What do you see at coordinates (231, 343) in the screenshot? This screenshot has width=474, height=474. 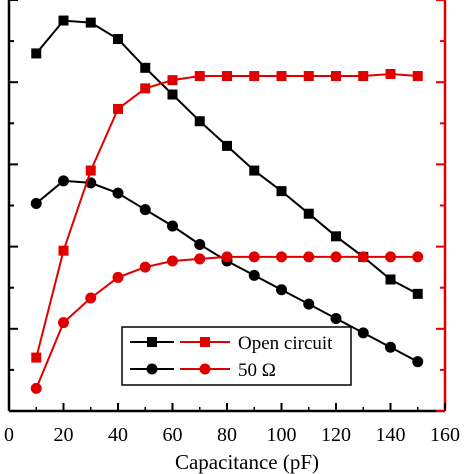 I see `legend-entry-0: Open circuit` at bounding box center [231, 343].